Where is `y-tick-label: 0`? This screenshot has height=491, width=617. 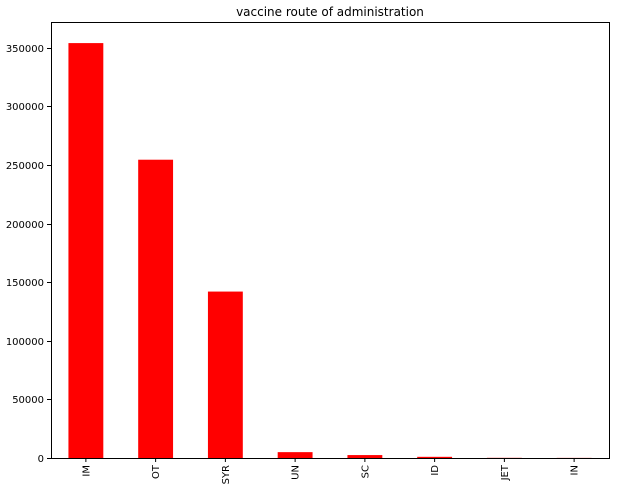
y-tick-label: 0 is located at coordinates (41, 459).